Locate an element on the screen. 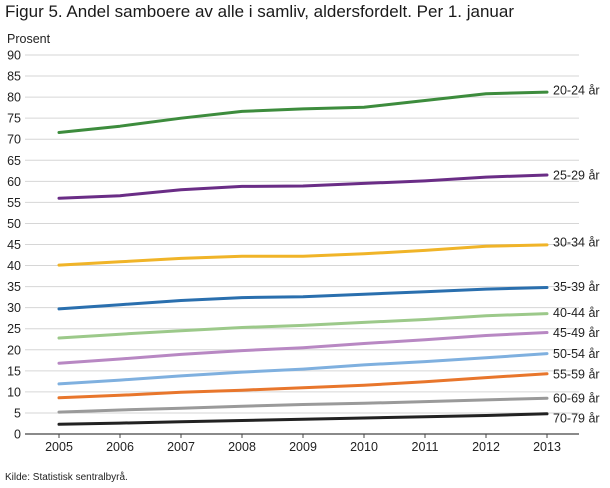 The height and width of the screenshot is (488, 610). x-tick-label: 2011 is located at coordinates (425, 447).